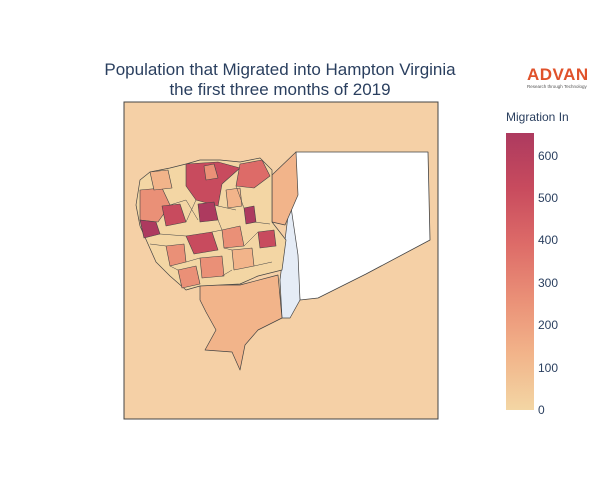 This screenshot has width=600, height=500. What do you see at coordinates (161, 180) in the screenshot?
I see `map-region-northwest` at bounding box center [161, 180].